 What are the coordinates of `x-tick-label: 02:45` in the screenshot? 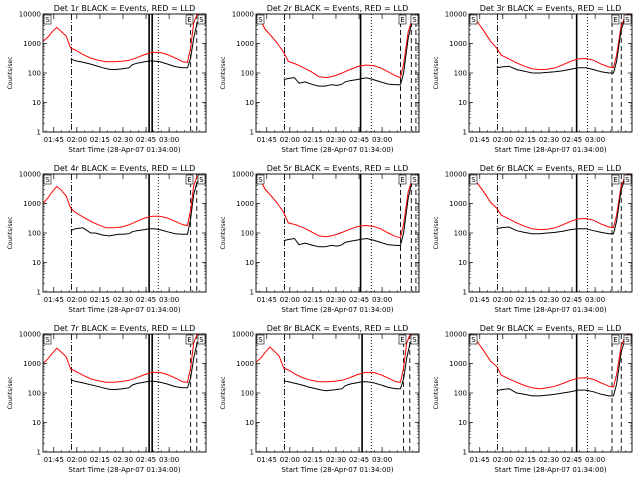 It's located at (359, 140).